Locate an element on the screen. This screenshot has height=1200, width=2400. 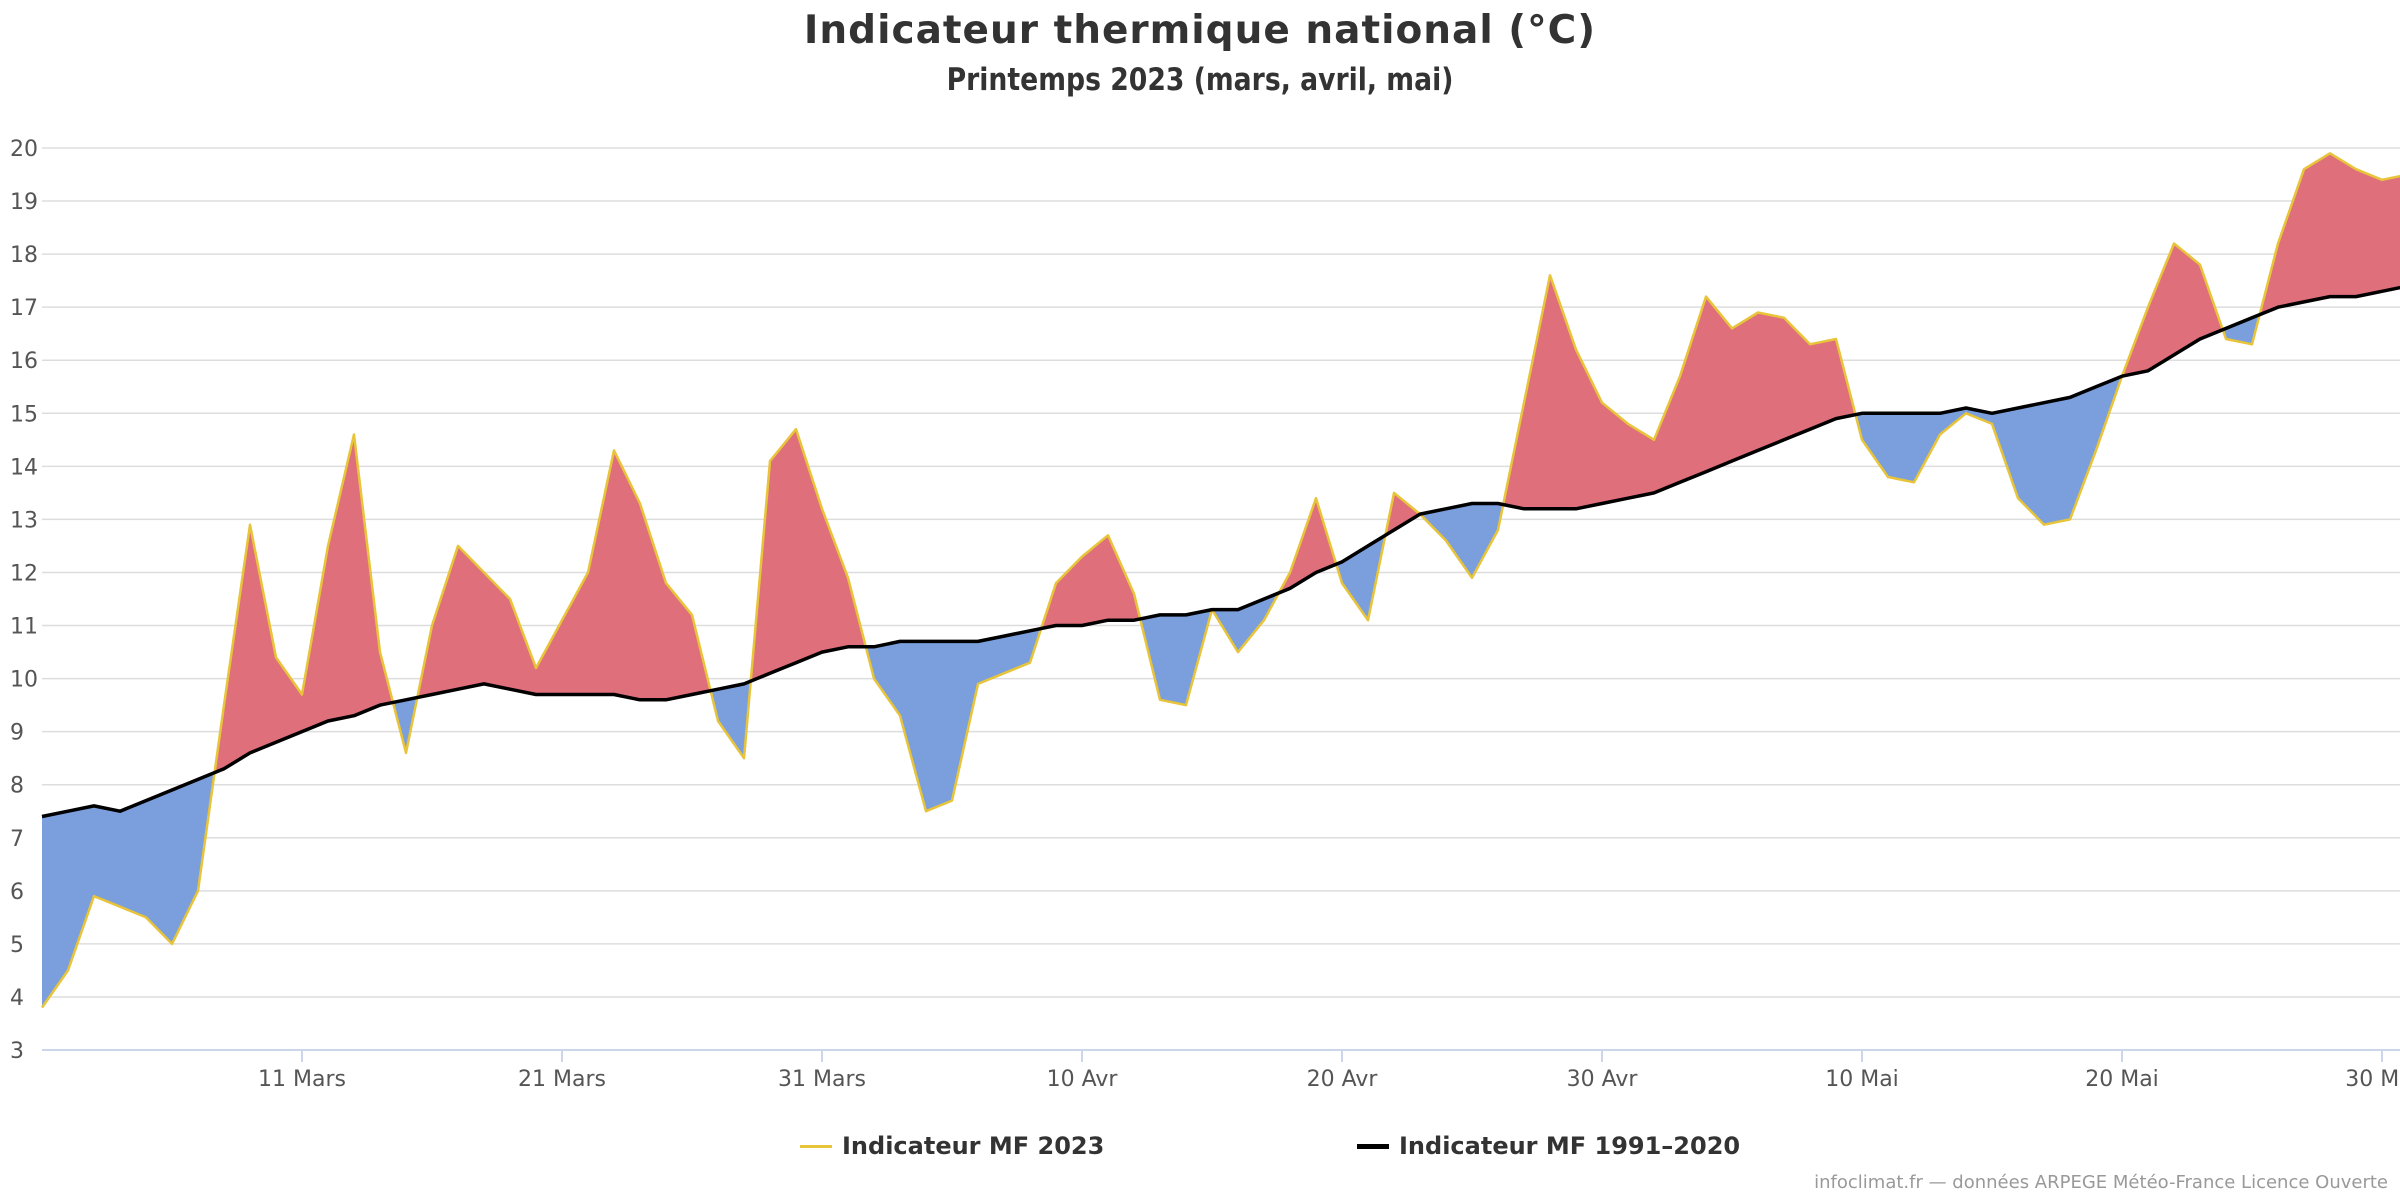
y-axis-ticks: 3 4 5 6 7 8 9 10 11 12 13 14 15 16 17 18 19 20 is located at coordinates (24, 600).